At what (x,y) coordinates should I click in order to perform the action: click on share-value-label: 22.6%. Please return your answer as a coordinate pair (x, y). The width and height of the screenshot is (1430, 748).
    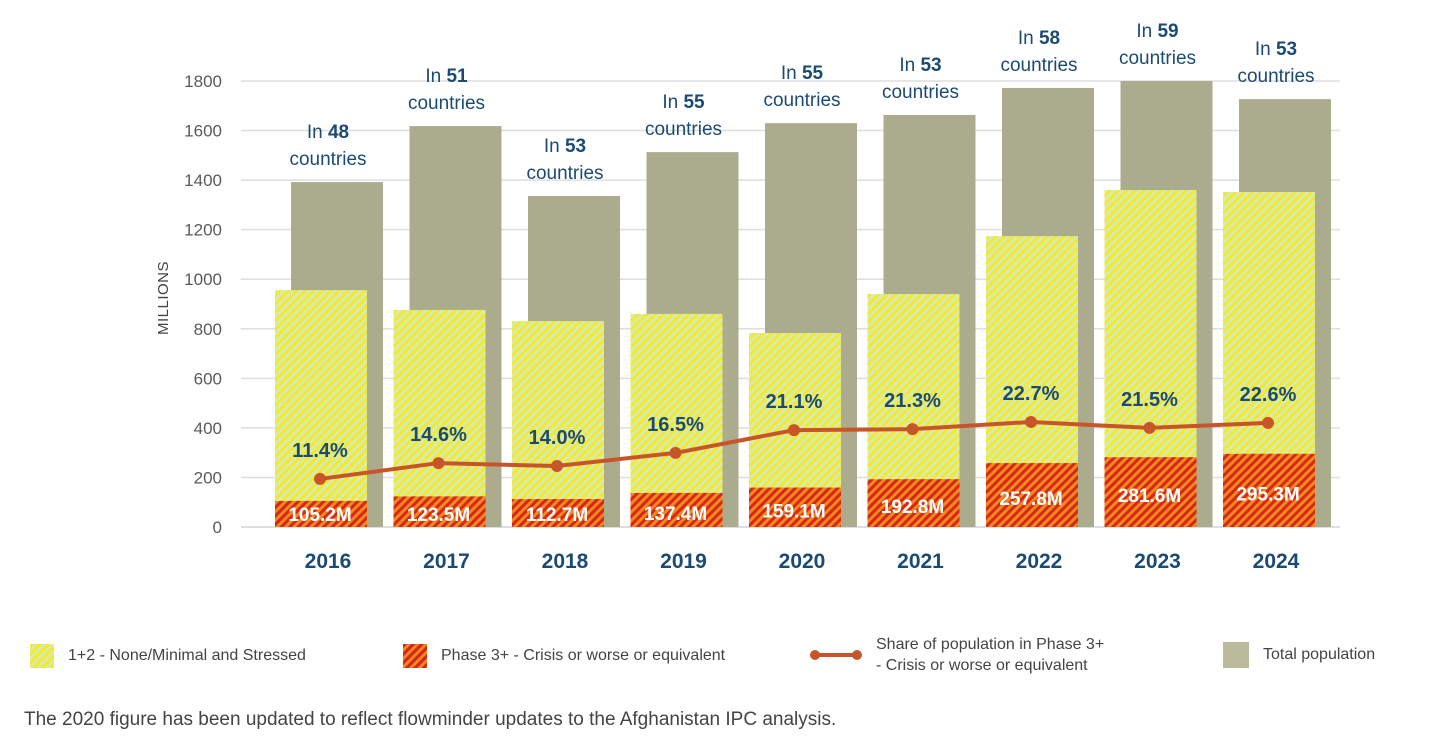
    Looking at the image, I should click on (1268, 395).